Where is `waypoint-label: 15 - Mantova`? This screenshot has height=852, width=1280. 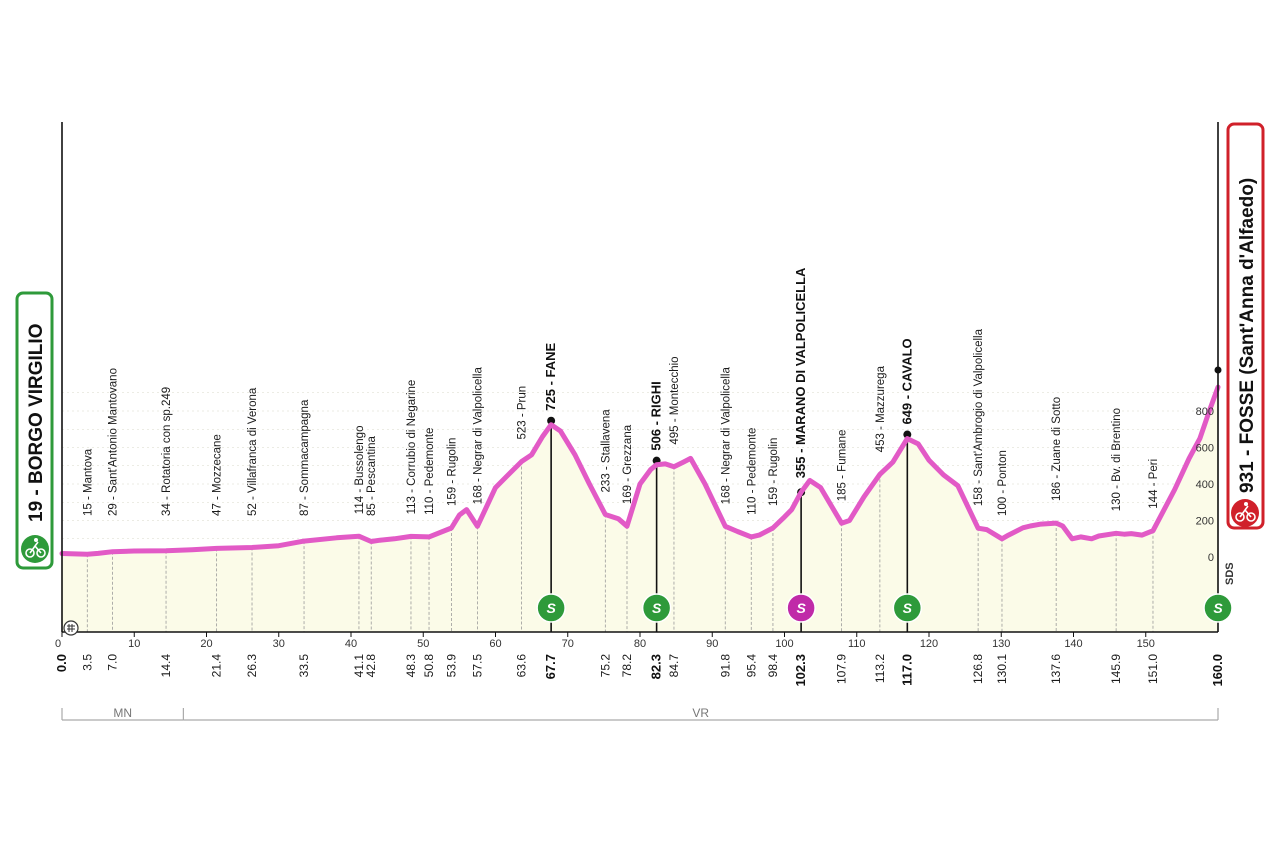 waypoint-label: 15 - Mantova is located at coordinates (88, 482).